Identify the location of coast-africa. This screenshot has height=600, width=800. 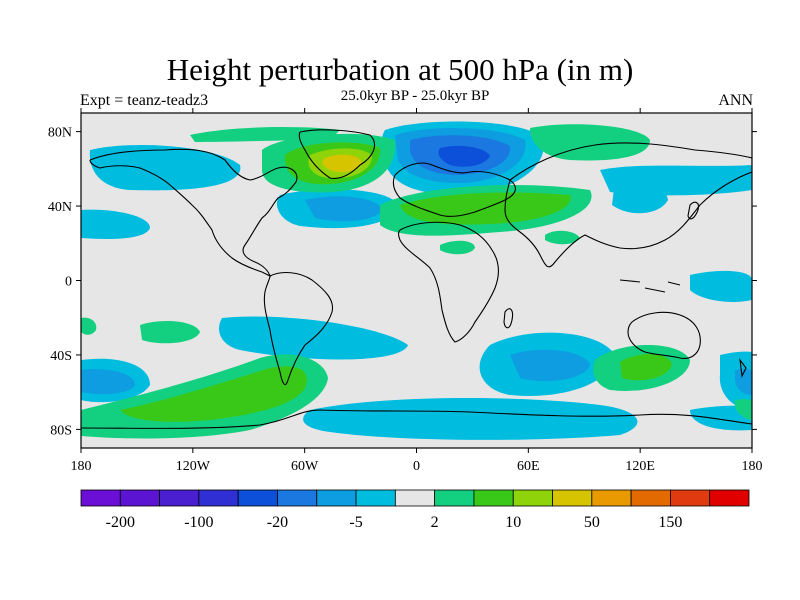
(448, 282).